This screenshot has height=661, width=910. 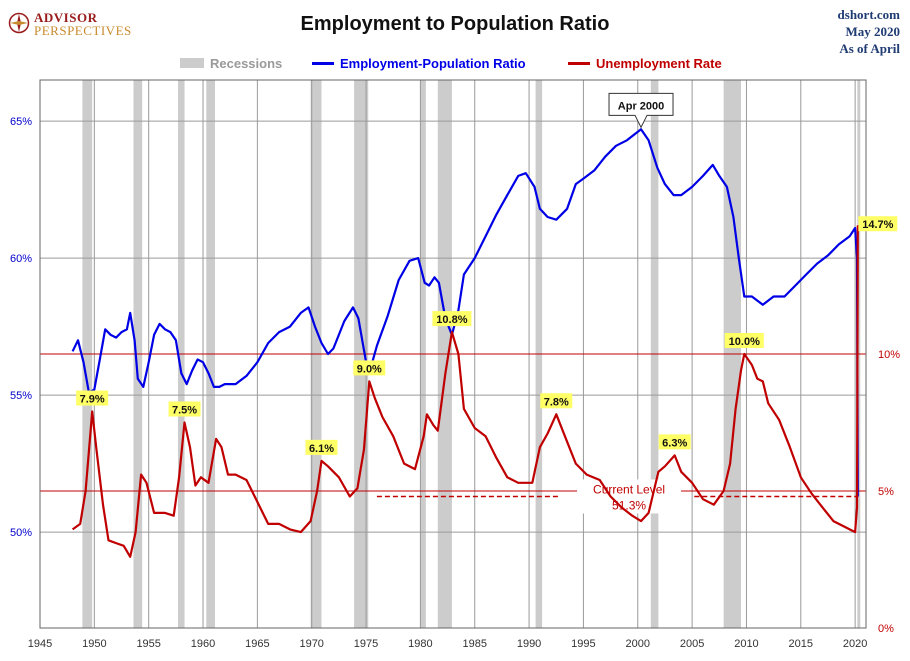 I want to click on legend-item-unemployment: Unemployment Rate, so click(x=645, y=63).